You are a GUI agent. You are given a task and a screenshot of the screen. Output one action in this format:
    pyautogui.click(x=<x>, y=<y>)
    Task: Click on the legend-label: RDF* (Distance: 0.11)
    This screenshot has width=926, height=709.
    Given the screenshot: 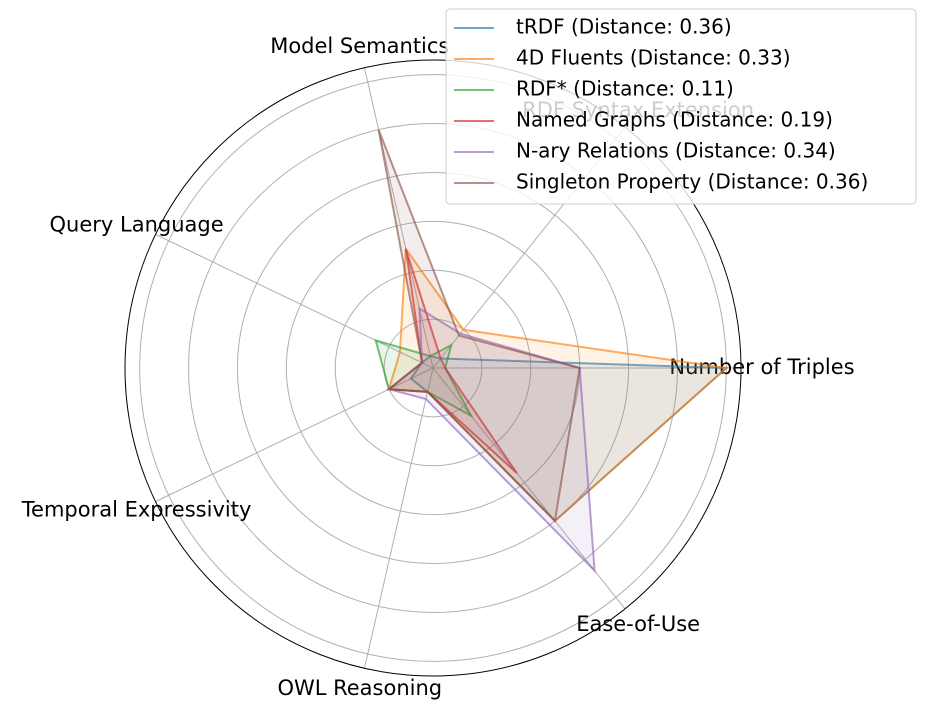 What is the action you would take?
    pyautogui.click(x=625, y=89)
    